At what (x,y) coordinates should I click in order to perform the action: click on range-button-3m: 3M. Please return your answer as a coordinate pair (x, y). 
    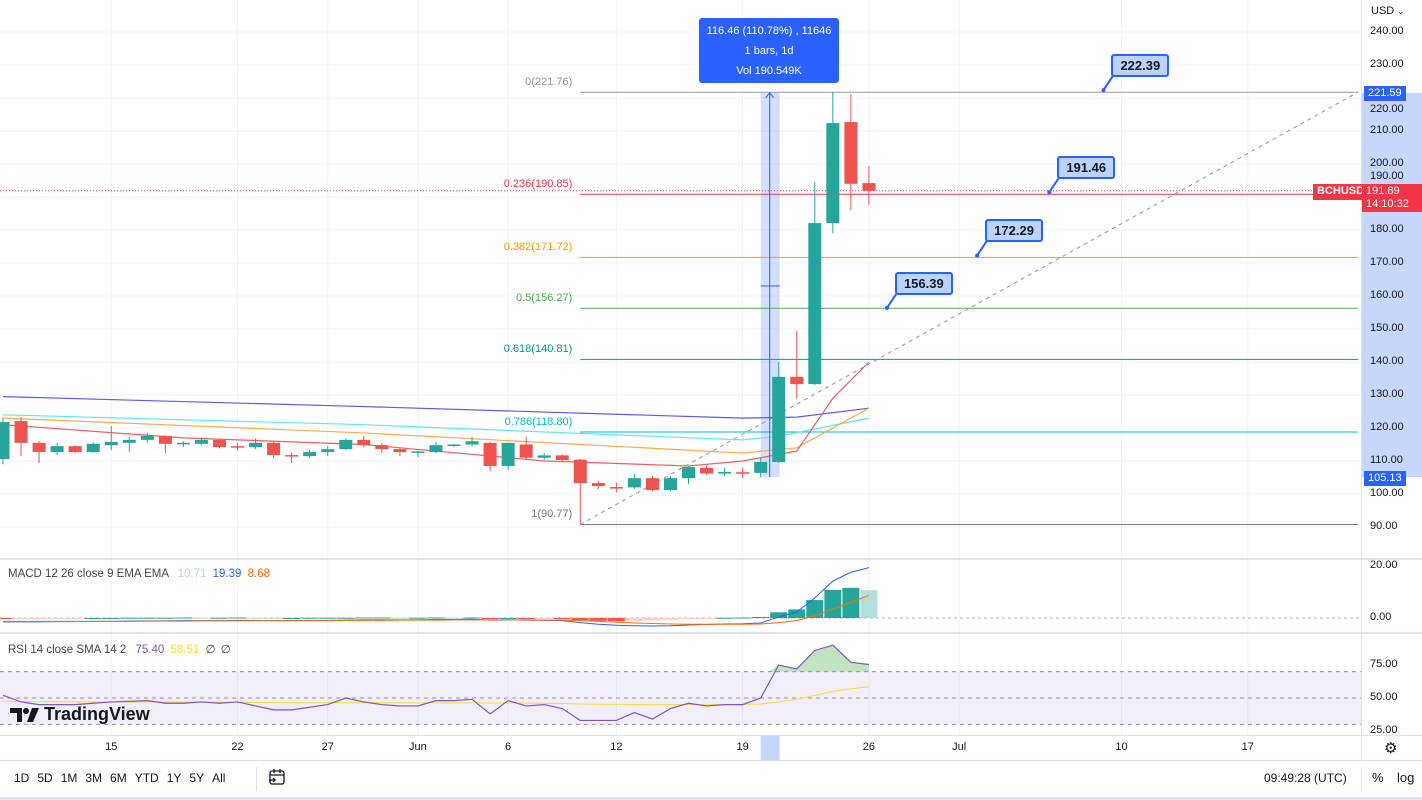
    Looking at the image, I should click on (94, 778).